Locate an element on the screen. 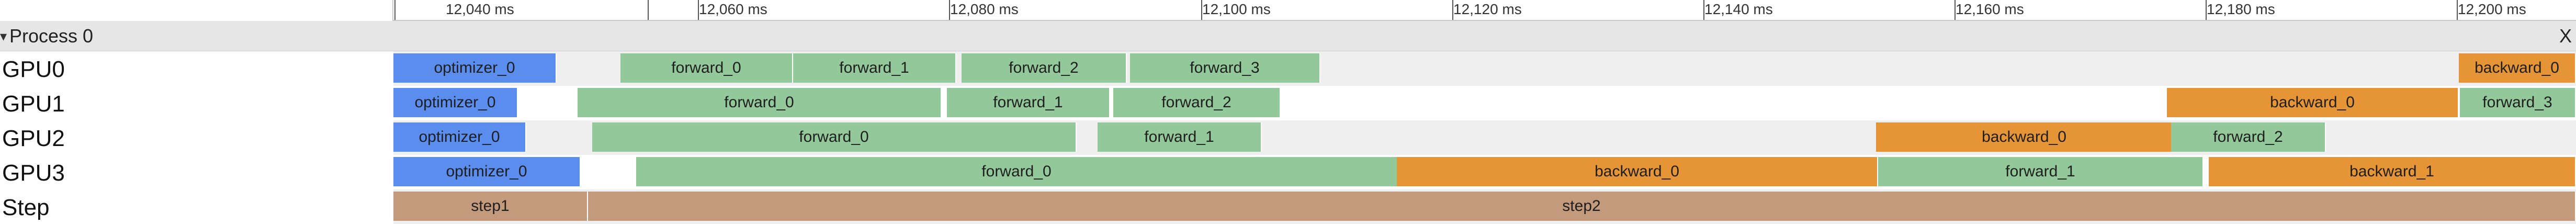 The image size is (2576, 224). chevron-down-icon: ▾ is located at coordinates (3, 36).